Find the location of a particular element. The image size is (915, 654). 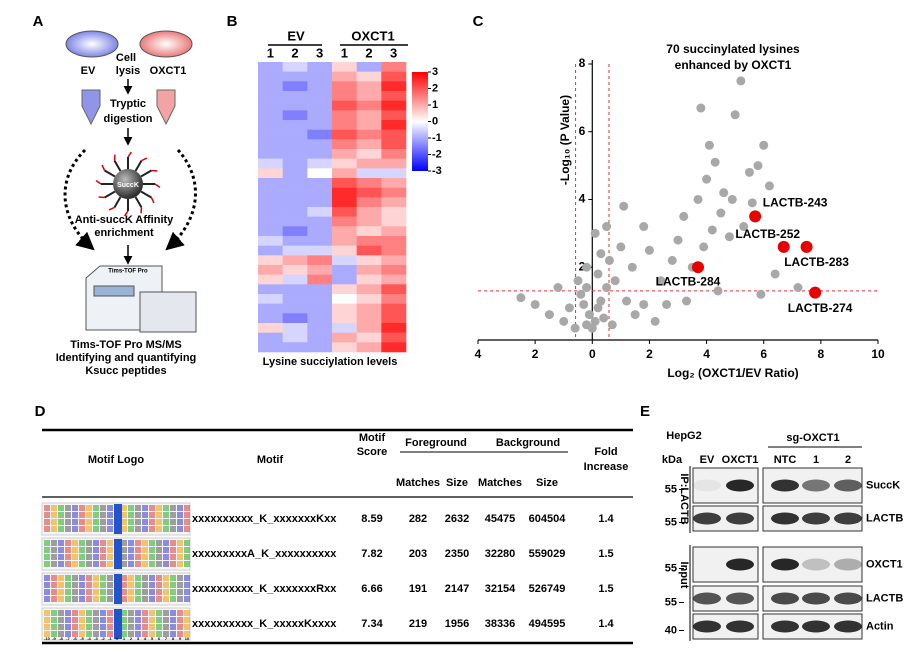

blot-label: Actin is located at coordinates (880, 626).